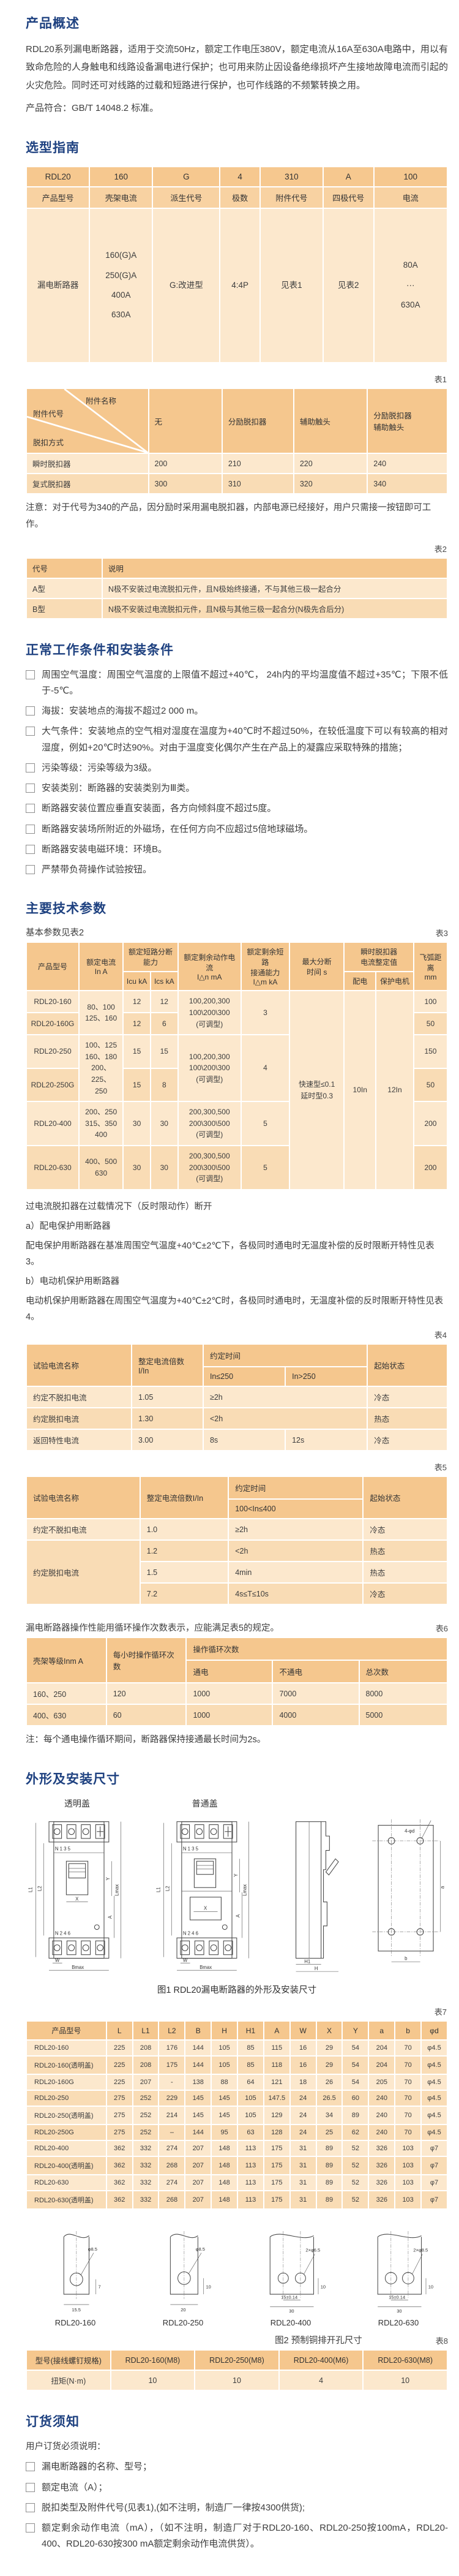 This screenshot has height=2576, width=459. Describe the element at coordinates (240, 285) in the screenshot. I see `value-cell: 4:4P` at that location.